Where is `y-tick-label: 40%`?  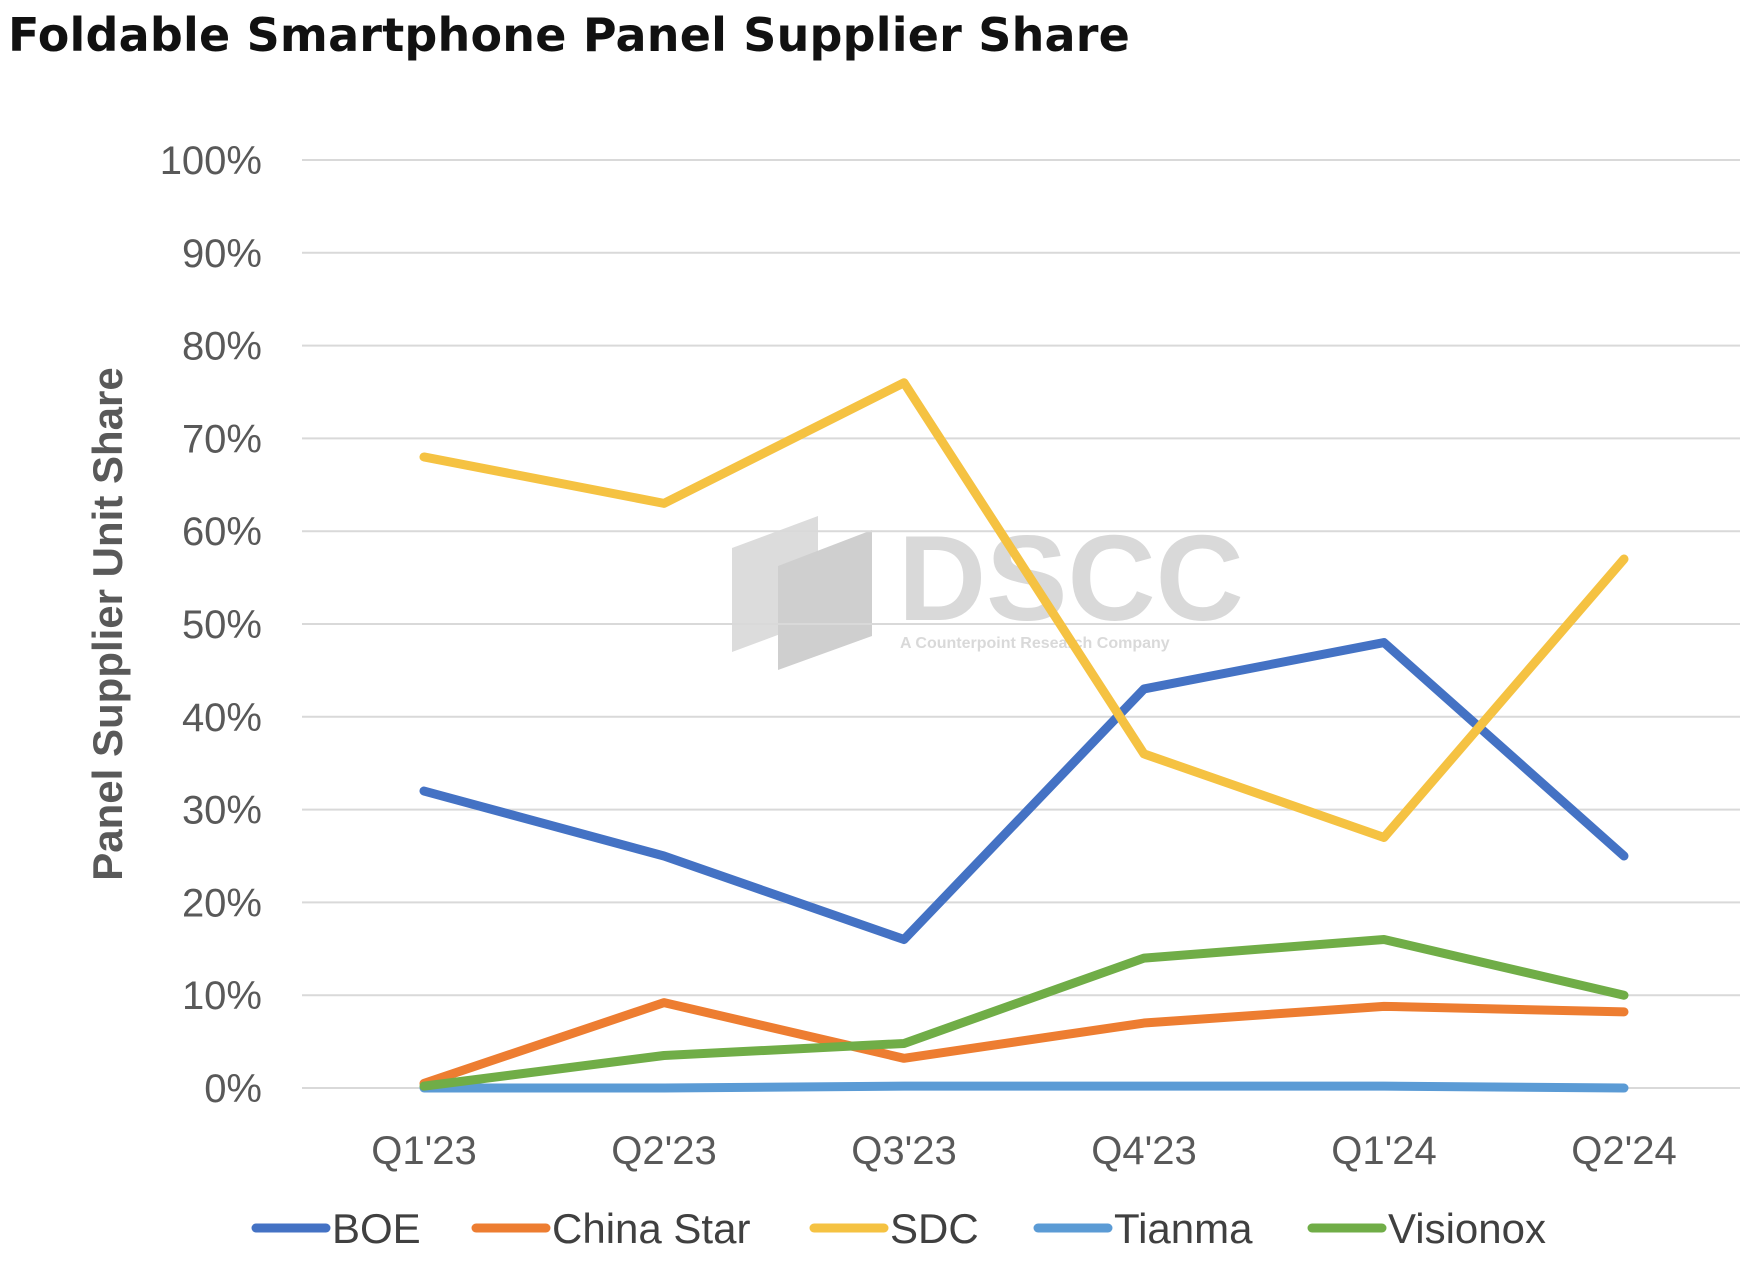
y-tick-label: 40% is located at coordinates (222, 718).